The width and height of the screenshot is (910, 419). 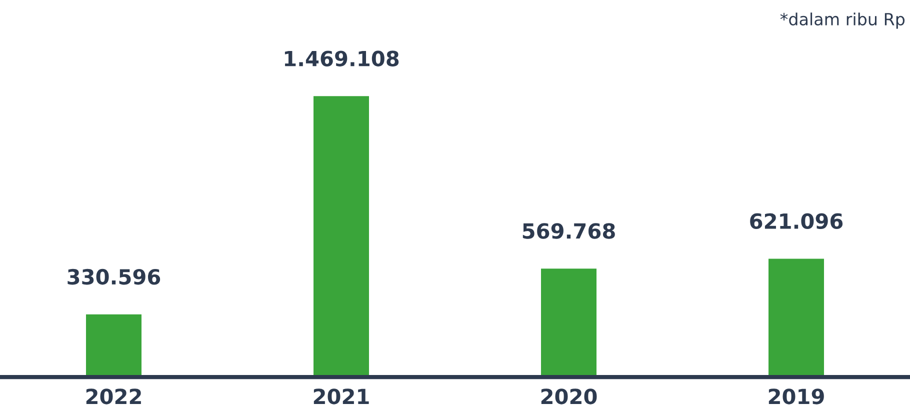 What do you see at coordinates (569, 396) in the screenshot?
I see `x-tick-label: 2020` at bounding box center [569, 396].